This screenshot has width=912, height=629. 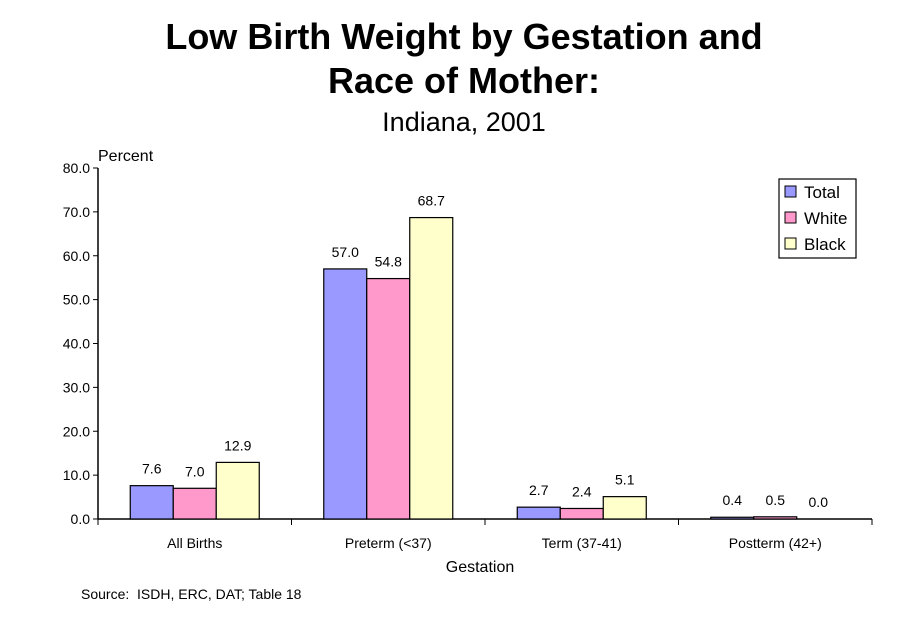 I want to click on legend-swatch-black, so click(x=790, y=243).